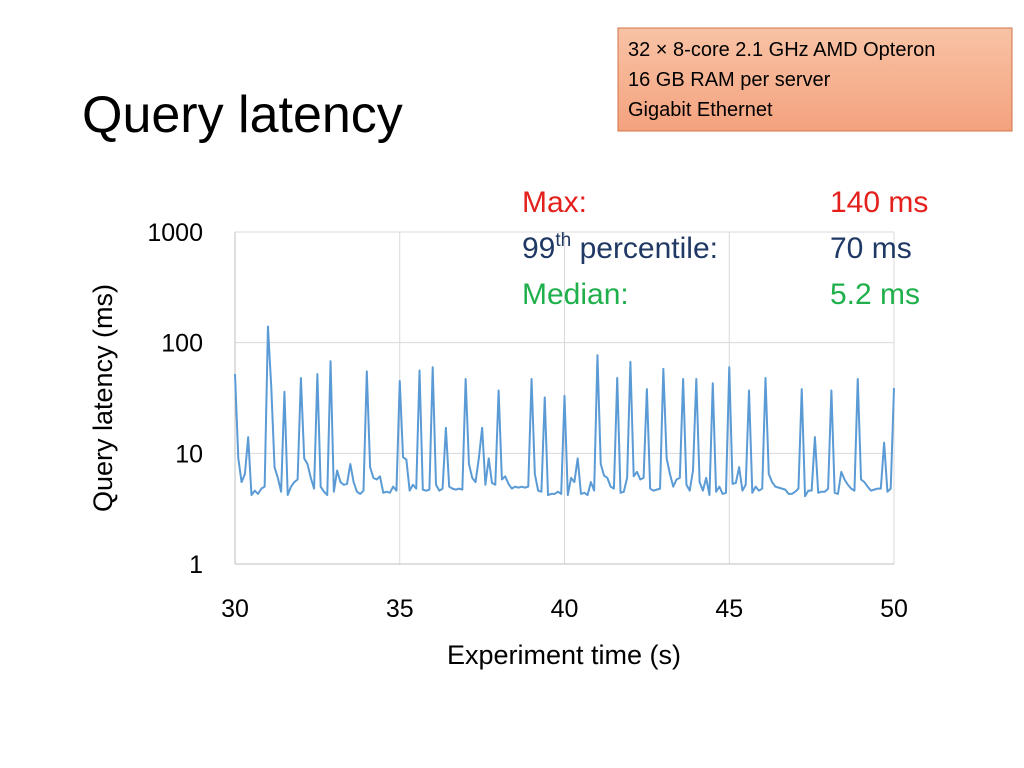  What do you see at coordinates (879, 202) in the screenshot?
I see `stat-value: 140 ms` at bounding box center [879, 202].